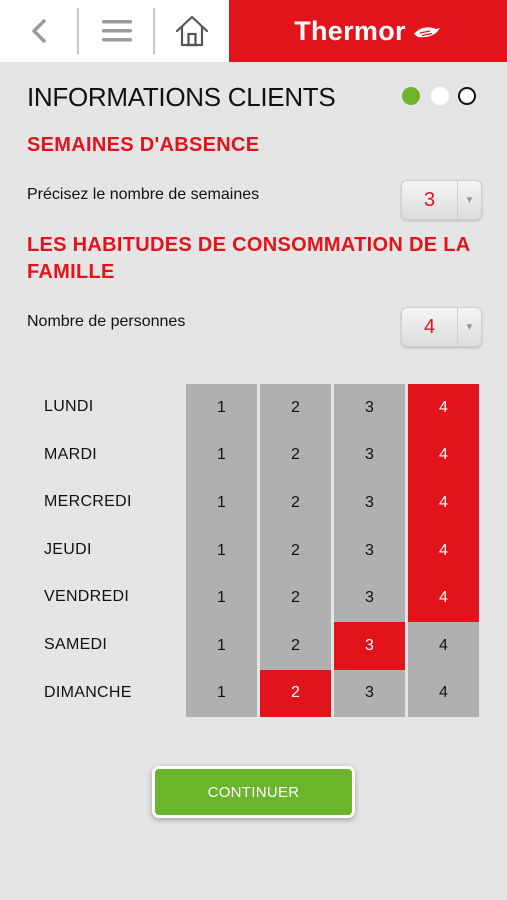 Image resolution: width=507 pixels, height=900 pixels. Describe the element at coordinates (181, 97) in the screenshot. I see `page-title: INFORMATIONS CLIENTS` at that location.